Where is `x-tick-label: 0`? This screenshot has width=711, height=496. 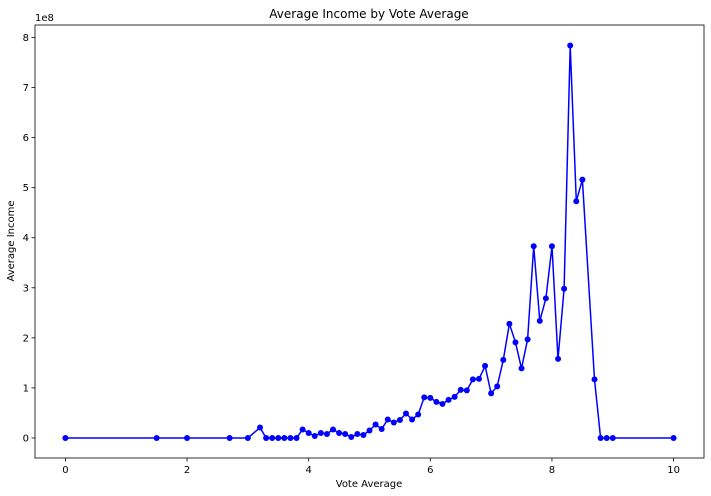
x-tick-label: 0 is located at coordinates (65, 470).